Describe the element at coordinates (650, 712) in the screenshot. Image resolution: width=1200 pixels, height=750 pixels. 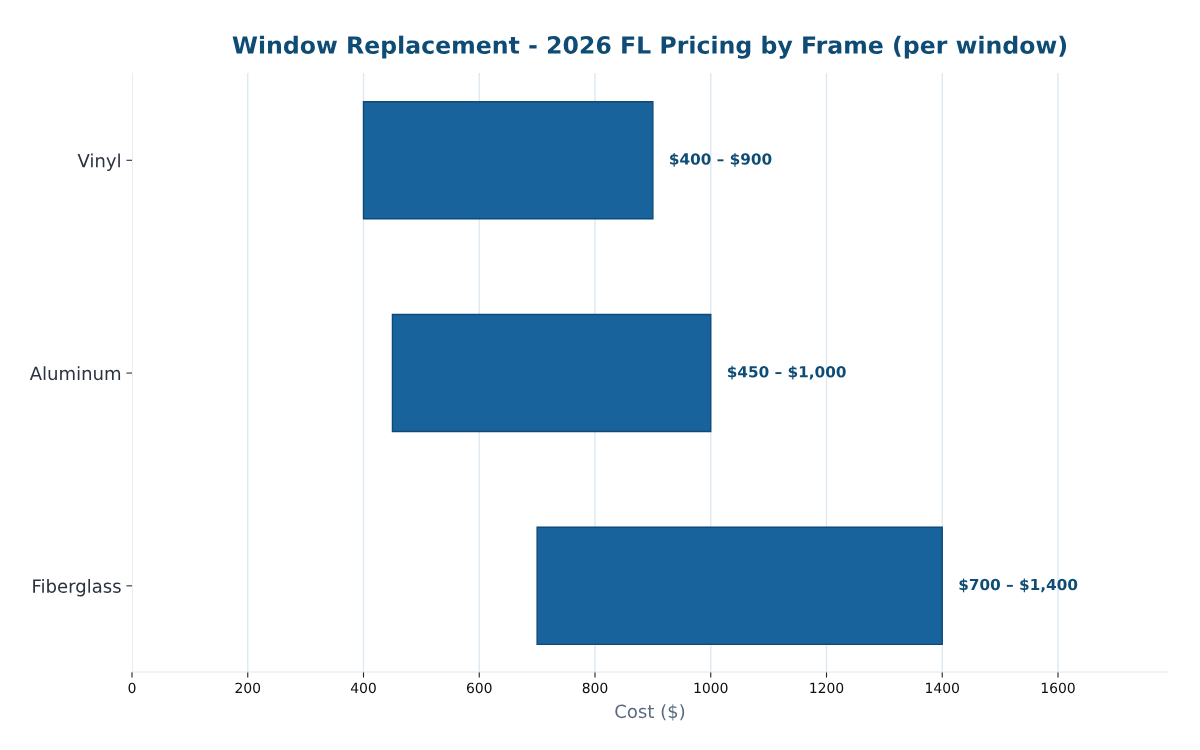
I see `x-axis-title: Cost ($)` at that location.